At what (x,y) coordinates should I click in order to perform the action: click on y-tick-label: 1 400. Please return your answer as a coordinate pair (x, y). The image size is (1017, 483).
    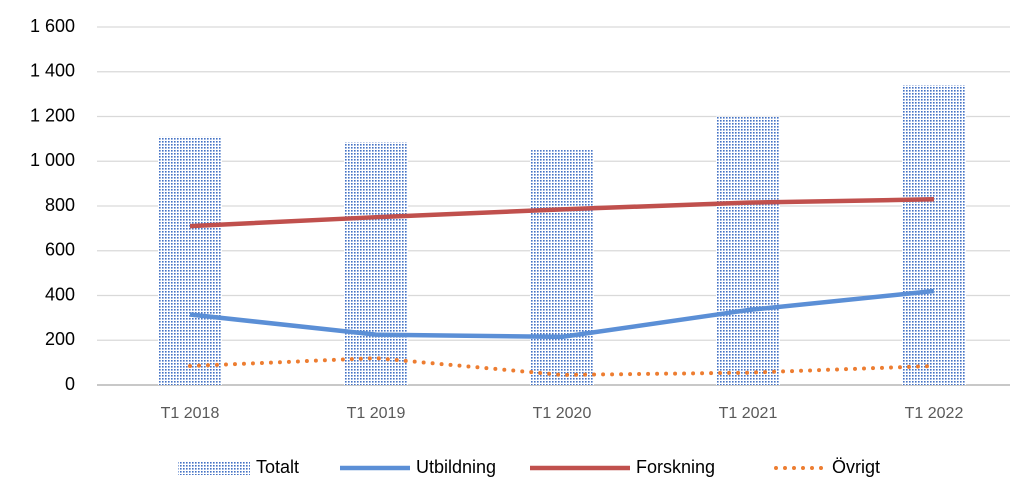
    Looking at the image, I should click on (52, 71).